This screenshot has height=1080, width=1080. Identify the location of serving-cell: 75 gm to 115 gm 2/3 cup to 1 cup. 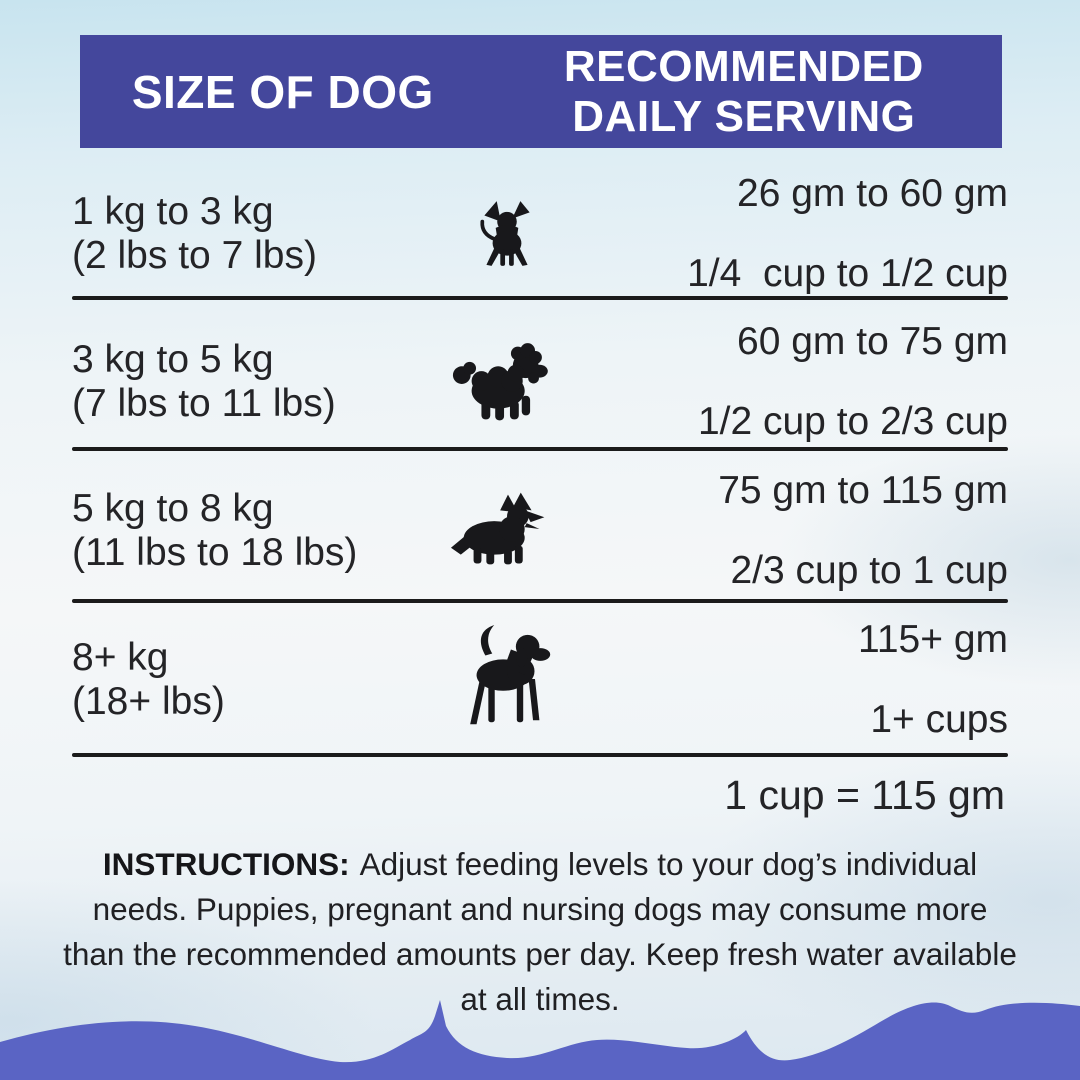
(801, 531).